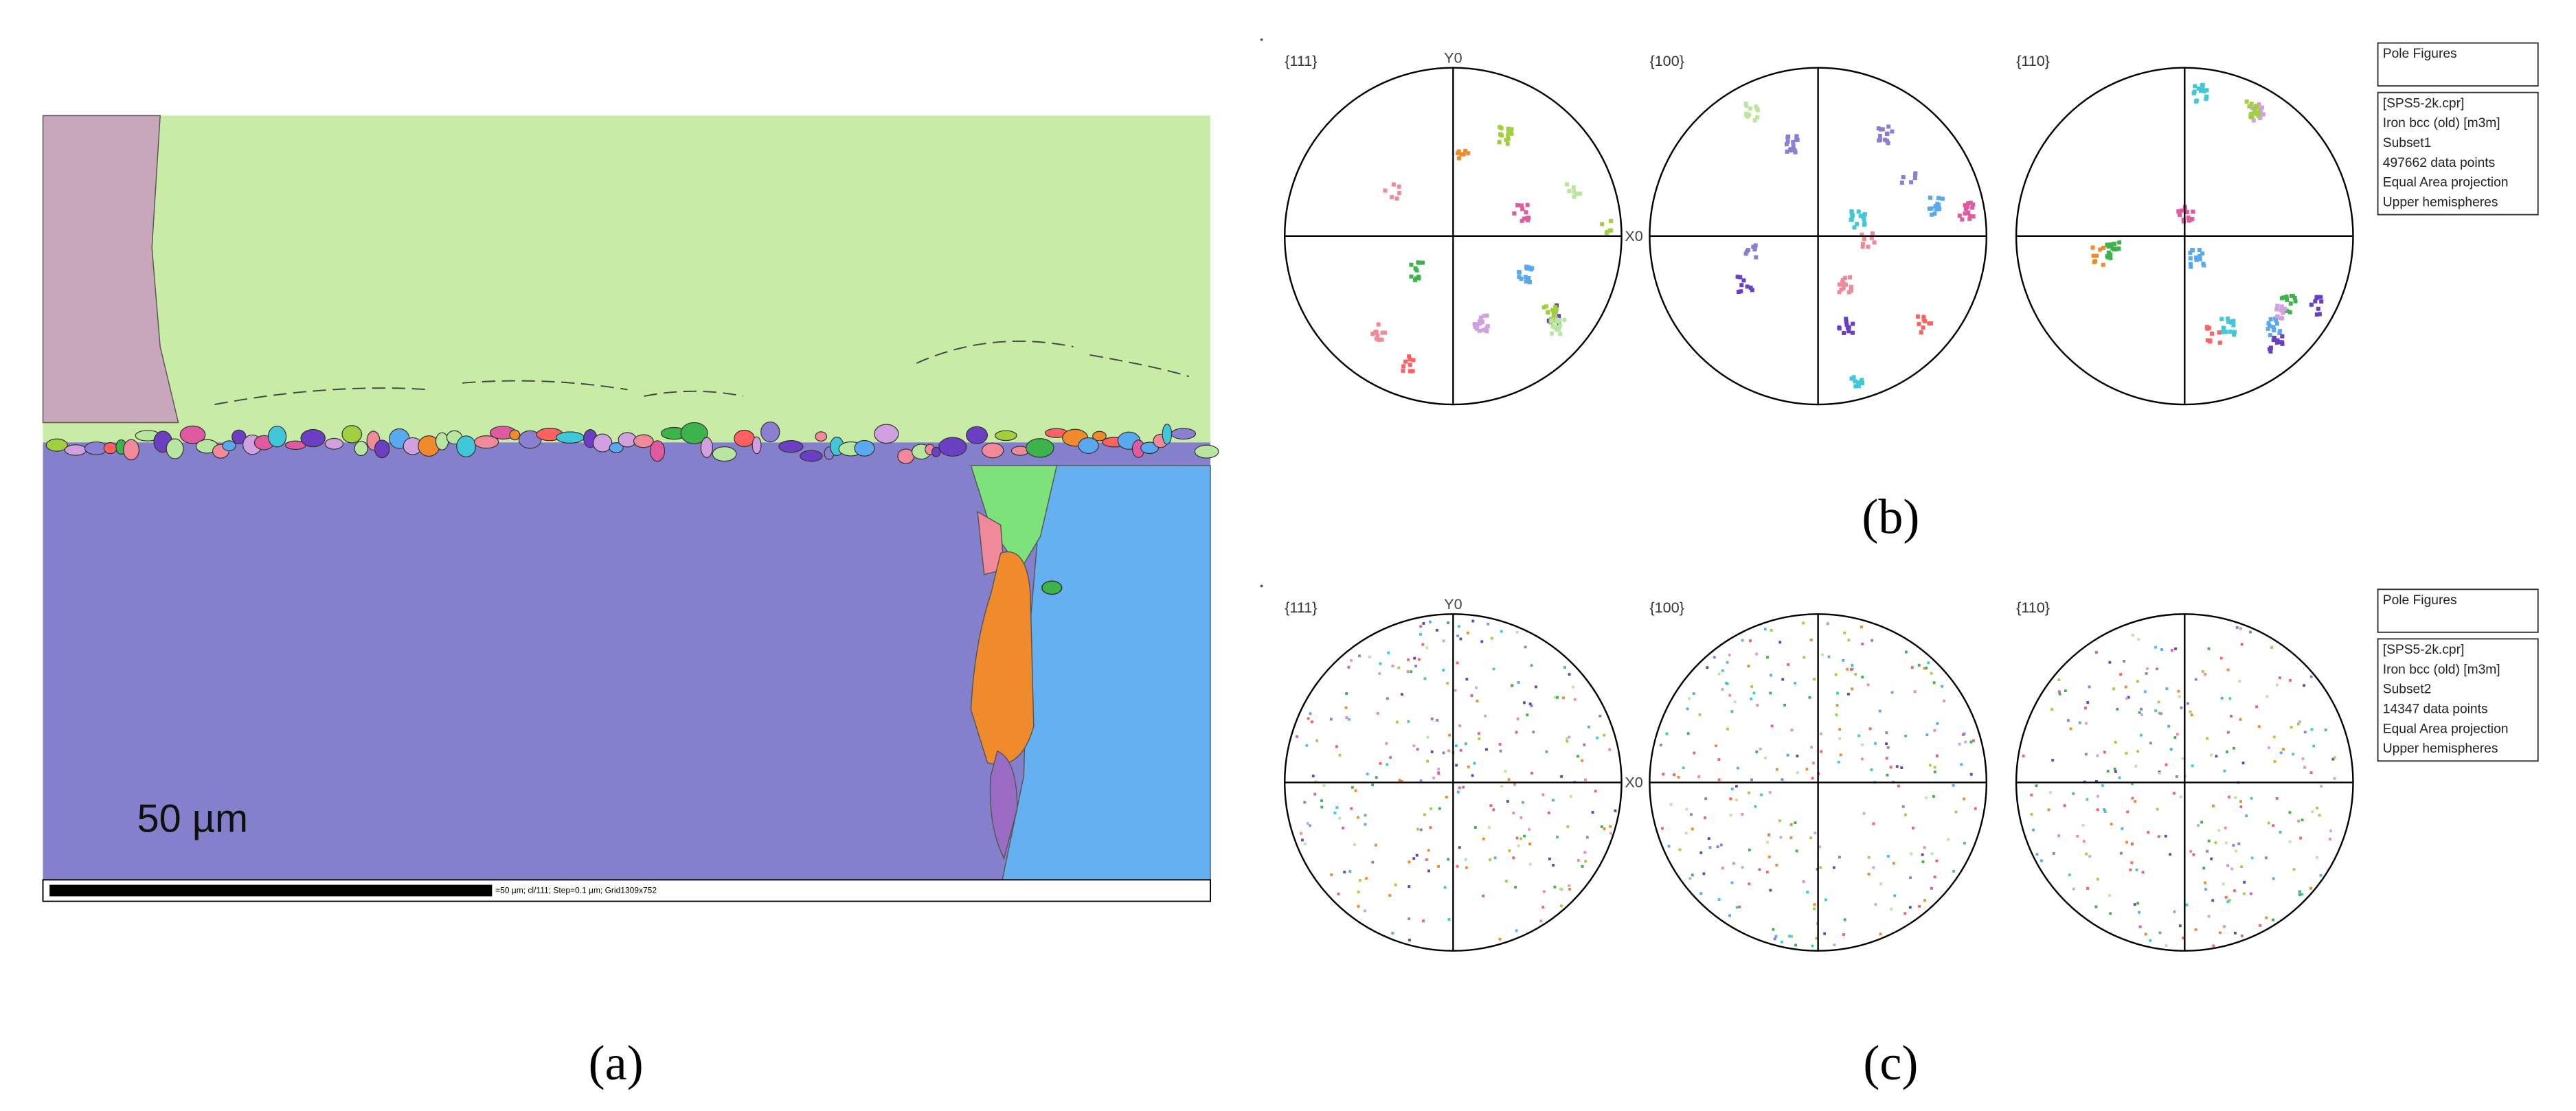 The width and height of the screenshot is (2576, 1111). I want to click on x-axis-label: X0, so click(1633, 783).